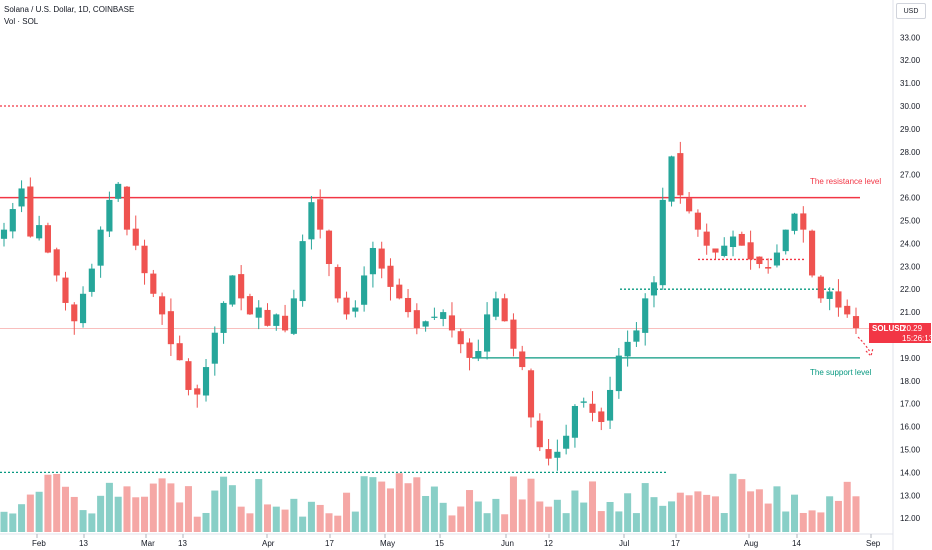  What do you see at coordinates (910, 450) in the screenshot?
I see `price-tick-label: 15.00` at bounding box center [910, 450].